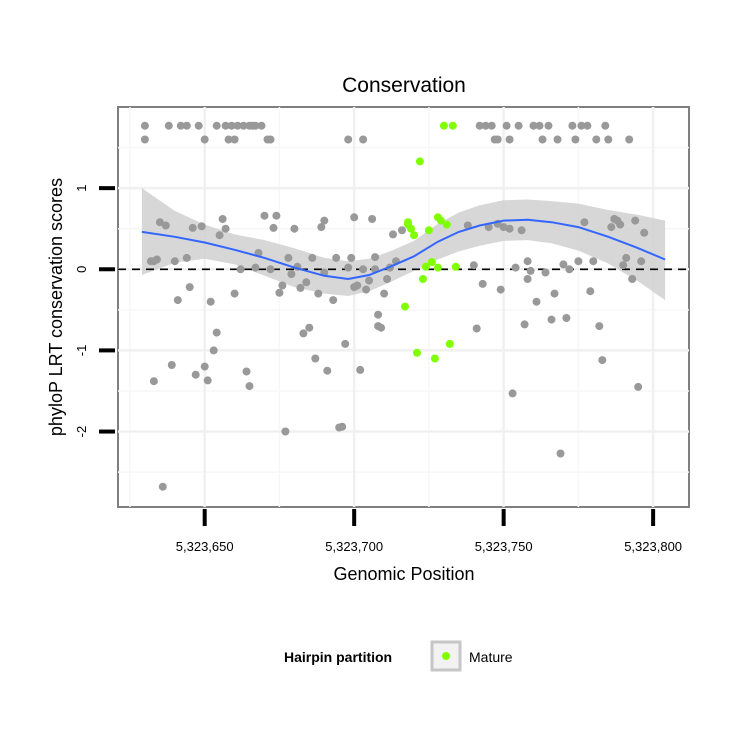  Describe the element at coordinates (94, 311) in the screenshot. I see `y-axis: -2 -1 0 1` at that location.